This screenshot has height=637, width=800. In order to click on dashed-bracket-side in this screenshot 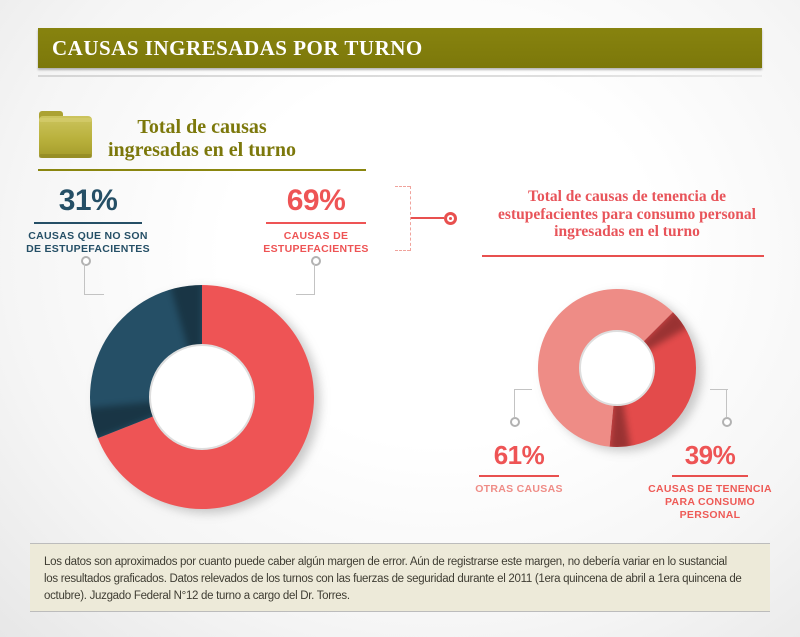, I will do `click(410, 218)`.